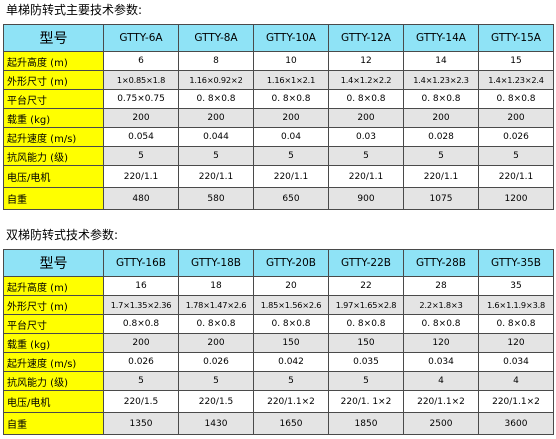  I want to click on value-cell: 4, so click(441, 381).